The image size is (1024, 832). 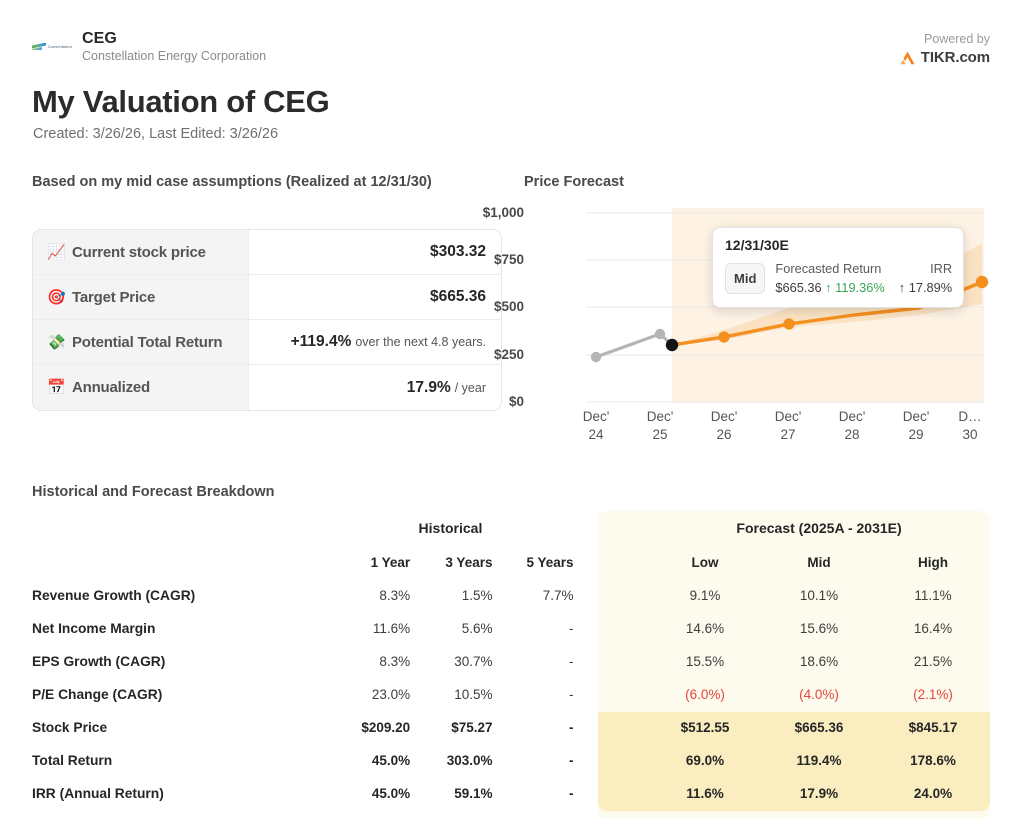 I want to click on cell-fc-high: 11.1%, so click(x=933, y=595).